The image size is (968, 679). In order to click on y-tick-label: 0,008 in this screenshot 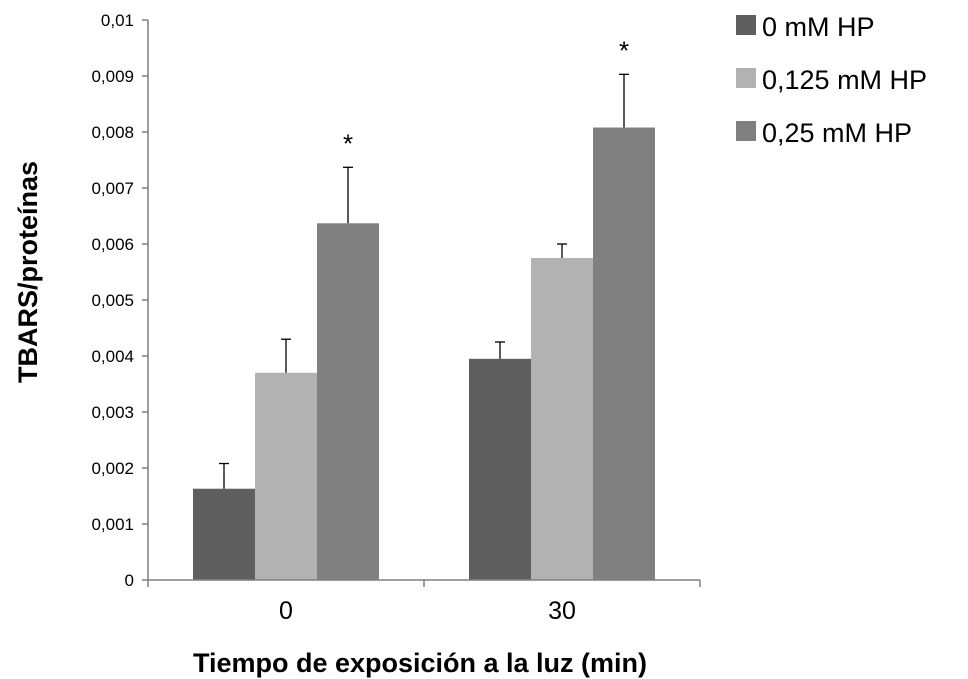, I will do `click(112, 132)`.